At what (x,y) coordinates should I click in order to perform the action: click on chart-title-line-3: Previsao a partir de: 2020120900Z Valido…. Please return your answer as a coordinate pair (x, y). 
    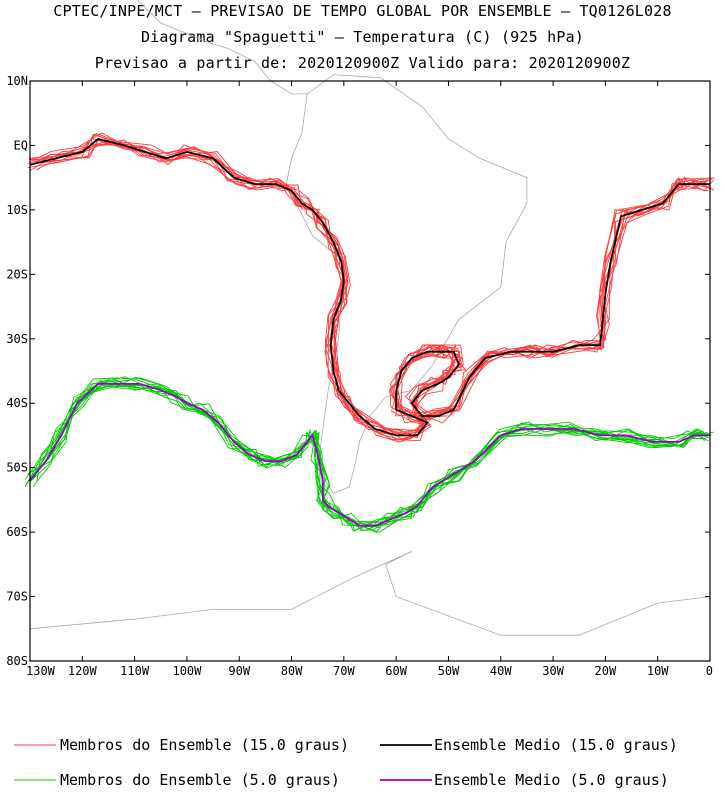
    Looking at the image, I should click on (362, 63).